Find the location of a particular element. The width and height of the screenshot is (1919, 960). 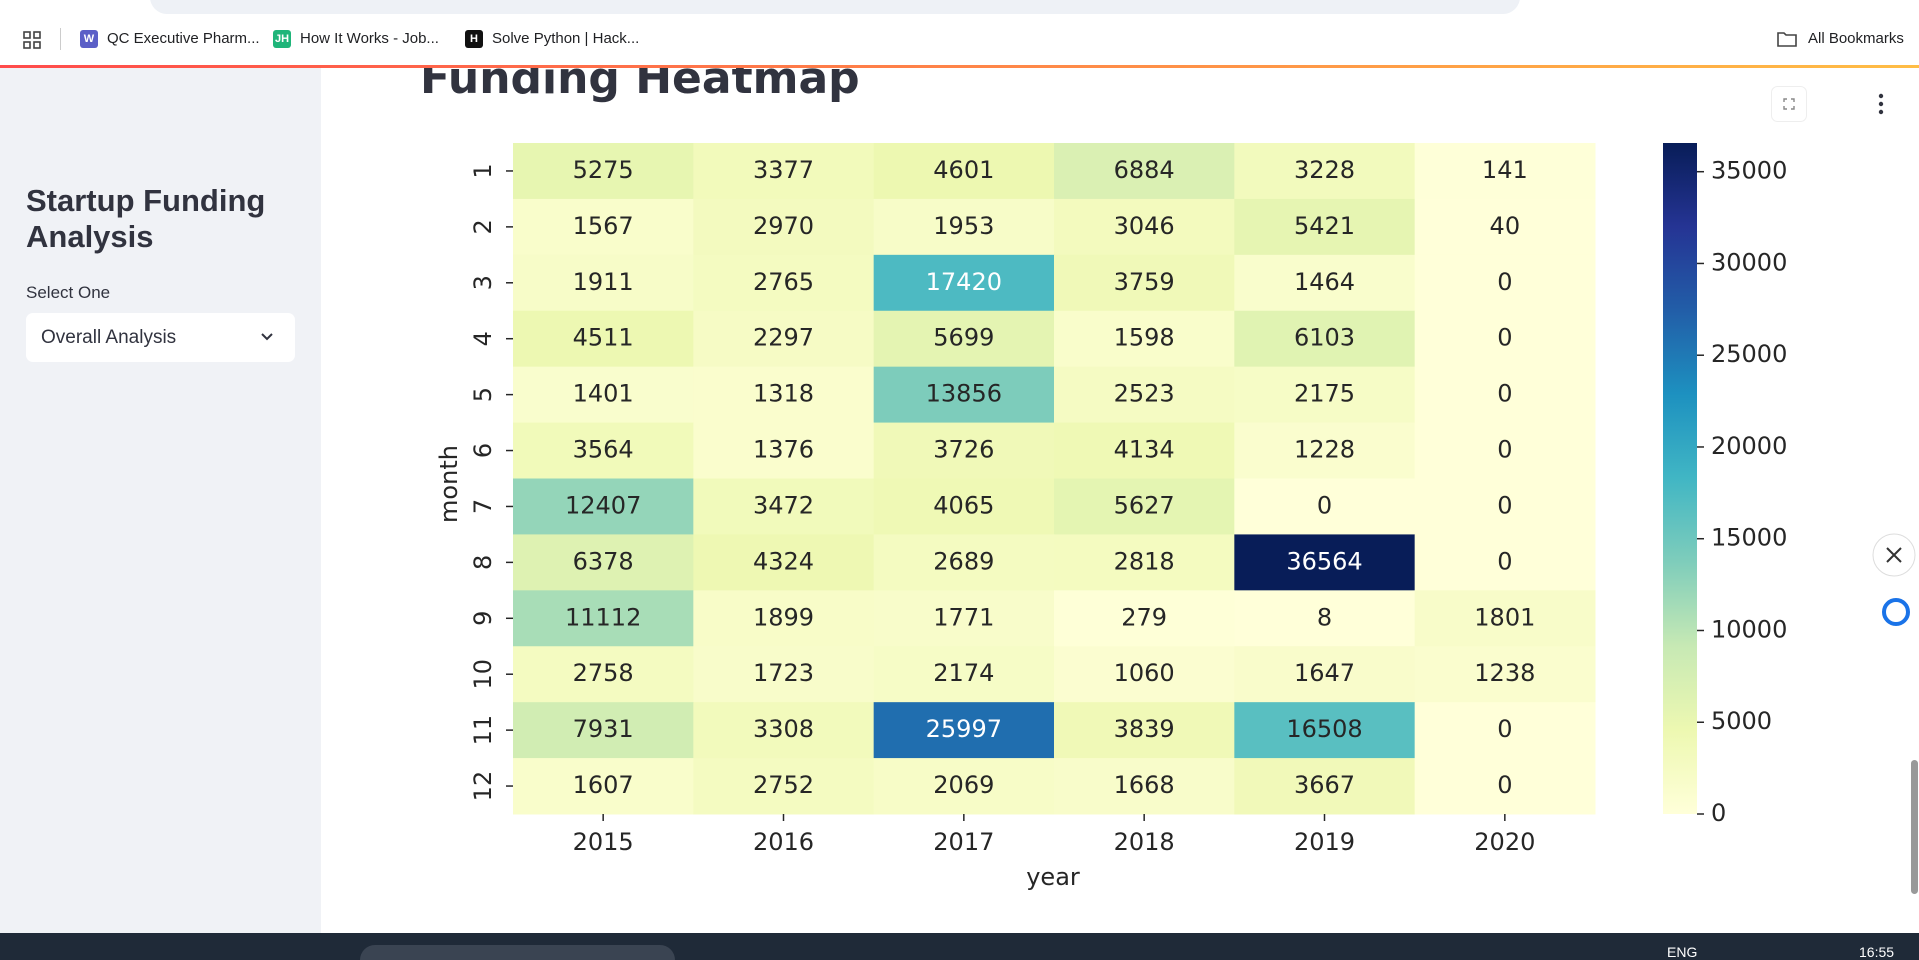

cell-label: 1607 is located at coordinates (603, 785).